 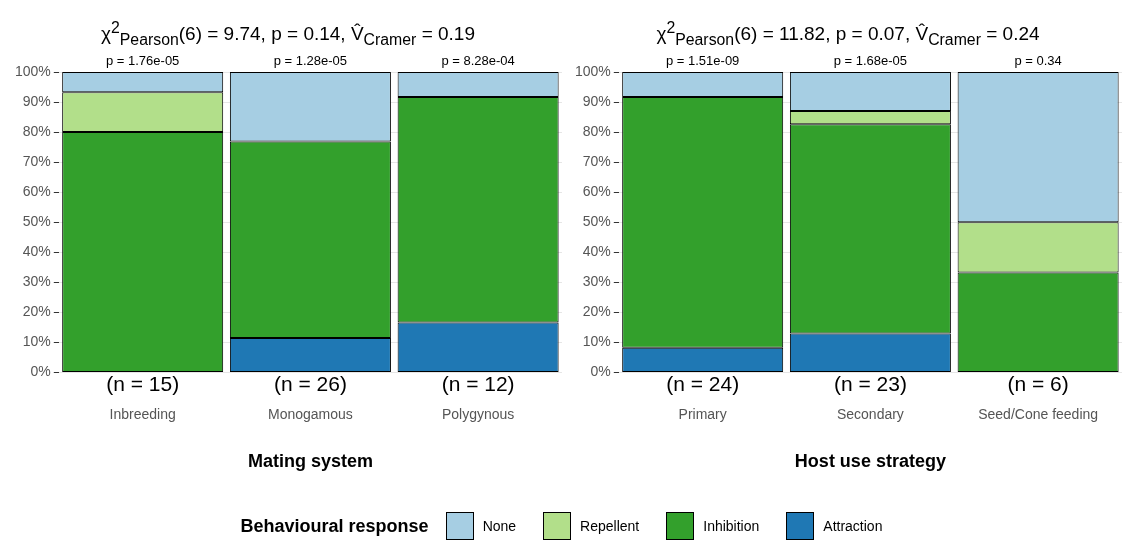 I want to click on x-tick-label: Seed/Cone feeding, so click(x=1038, y=413).